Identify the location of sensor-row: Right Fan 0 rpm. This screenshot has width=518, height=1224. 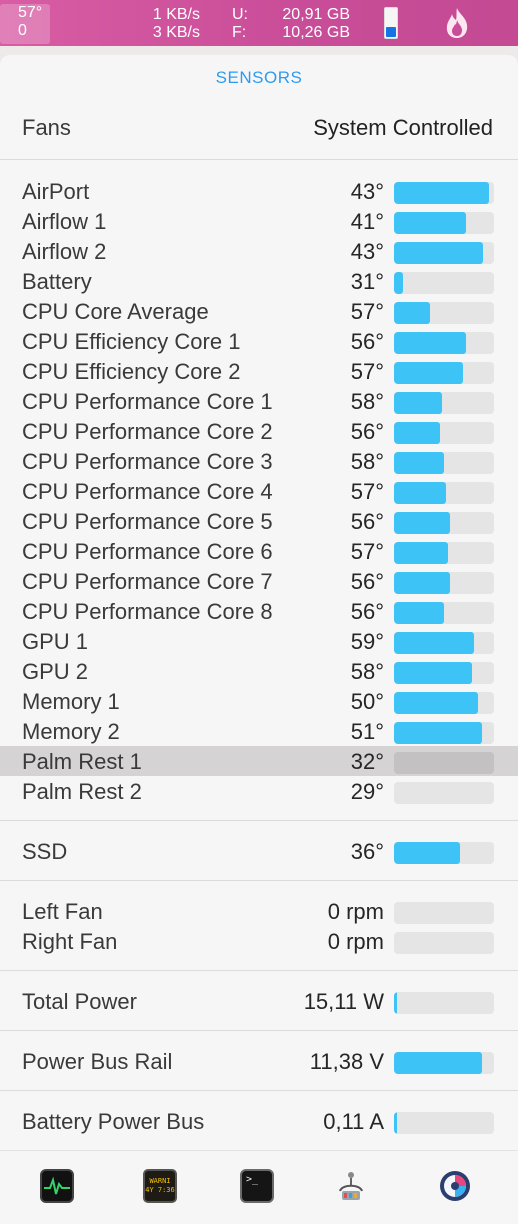
(259, 941).